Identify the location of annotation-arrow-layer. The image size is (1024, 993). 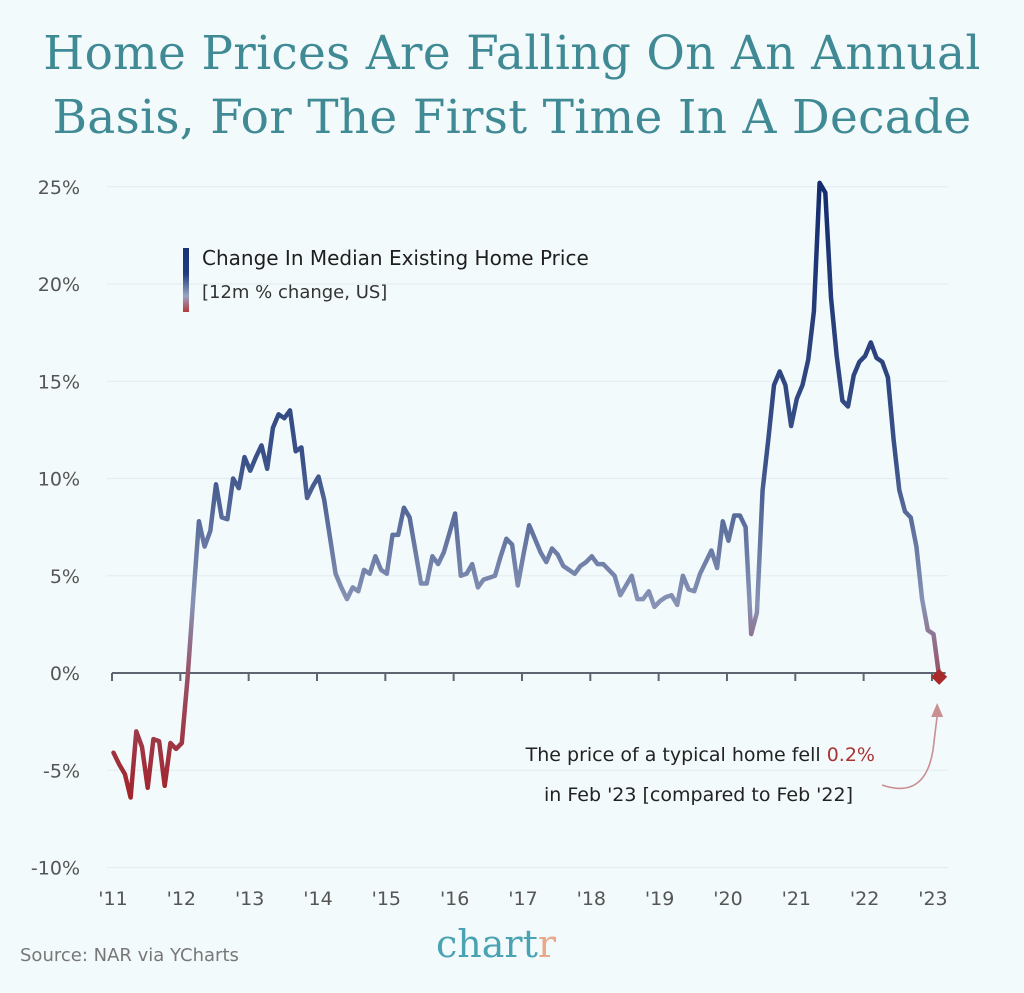
(912, 746).